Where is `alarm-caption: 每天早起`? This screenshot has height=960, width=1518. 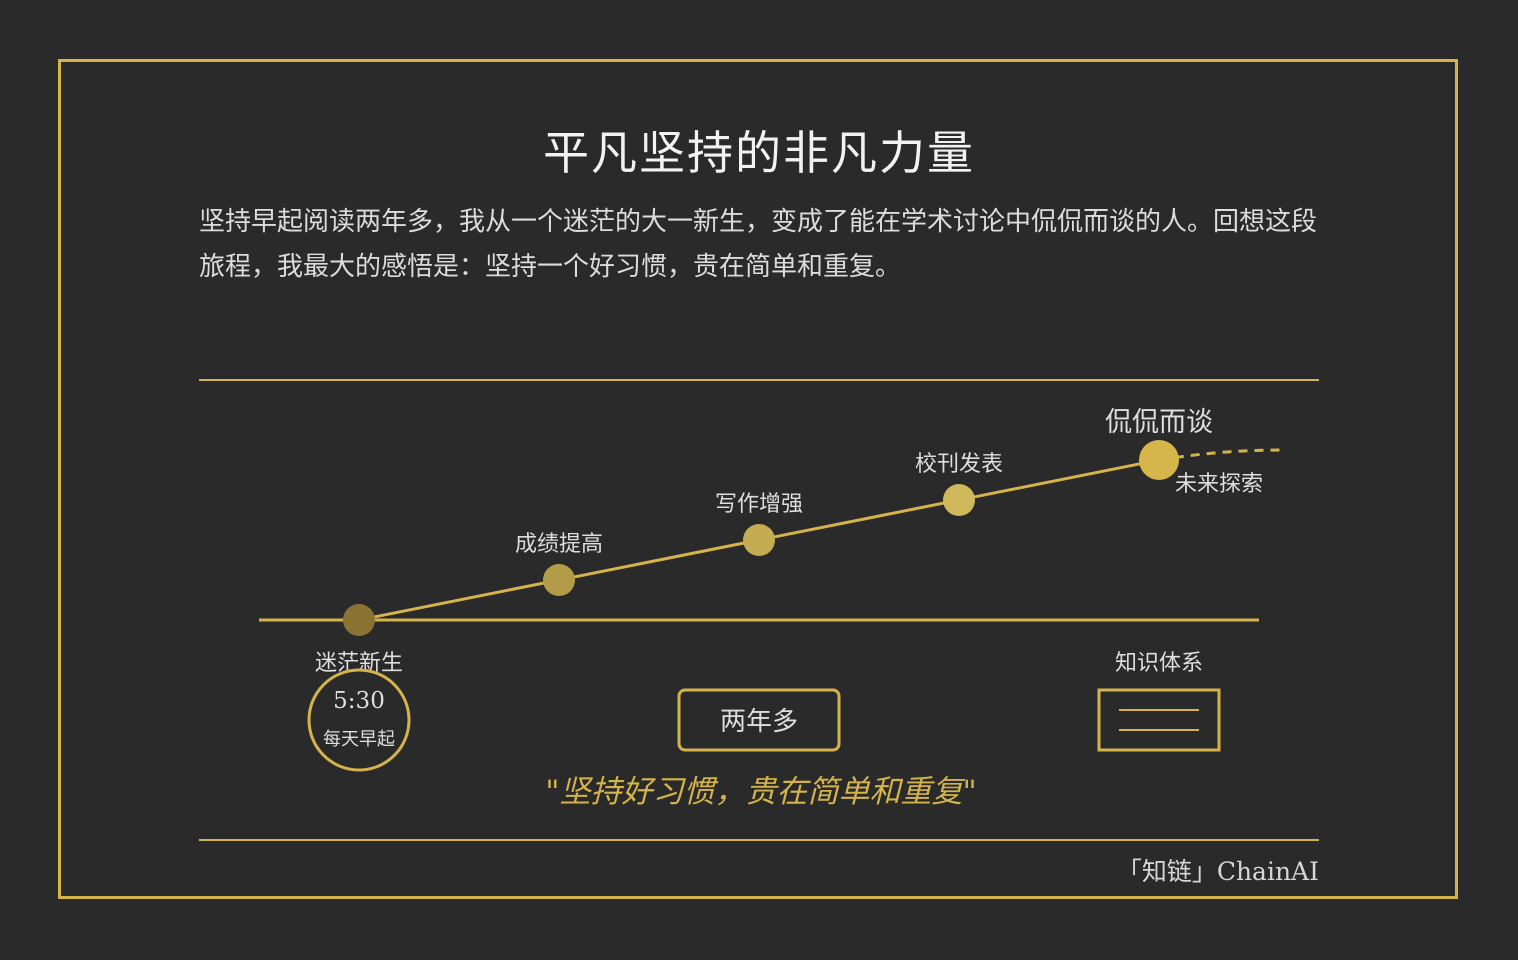 alarm-caption: 每天早起 is located at coordinates (359, 739).